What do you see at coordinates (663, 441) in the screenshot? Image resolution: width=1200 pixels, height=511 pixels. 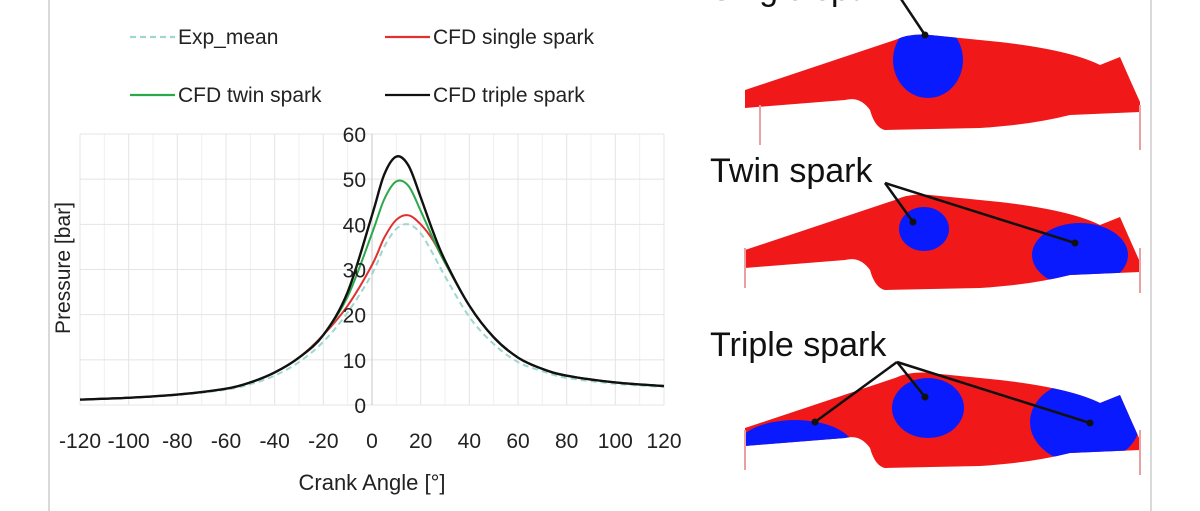 I see `x-tick-label: 120` at bounding box center [663, 441].